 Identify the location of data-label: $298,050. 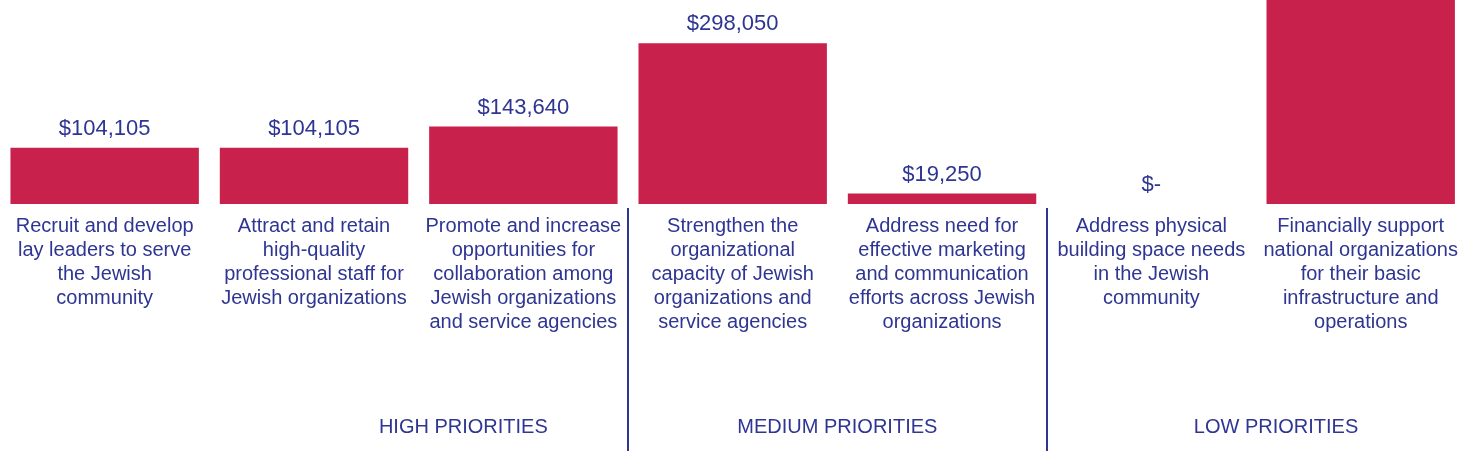
(732, 23).